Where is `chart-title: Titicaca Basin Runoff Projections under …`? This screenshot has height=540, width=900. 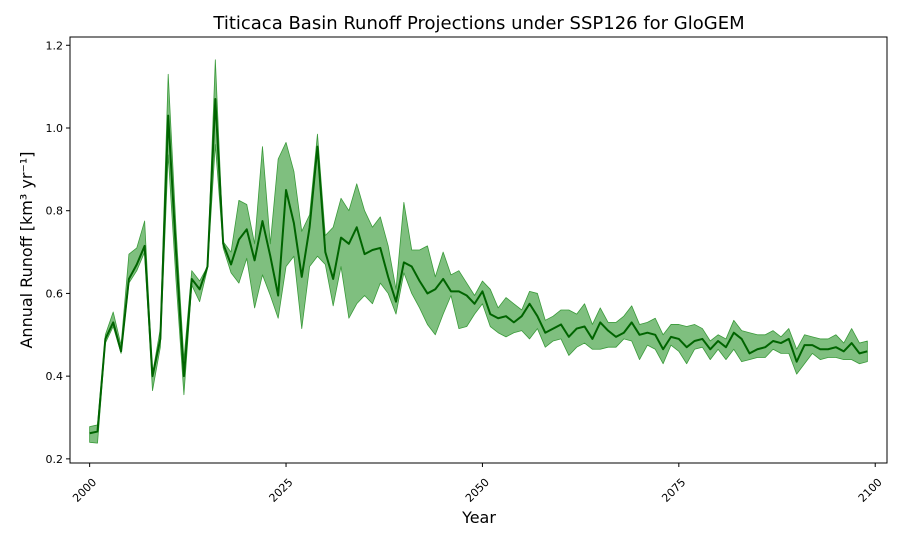 chart-title: Titicaca Basin Runoff Projections under … is located at coordinates (478, 23).